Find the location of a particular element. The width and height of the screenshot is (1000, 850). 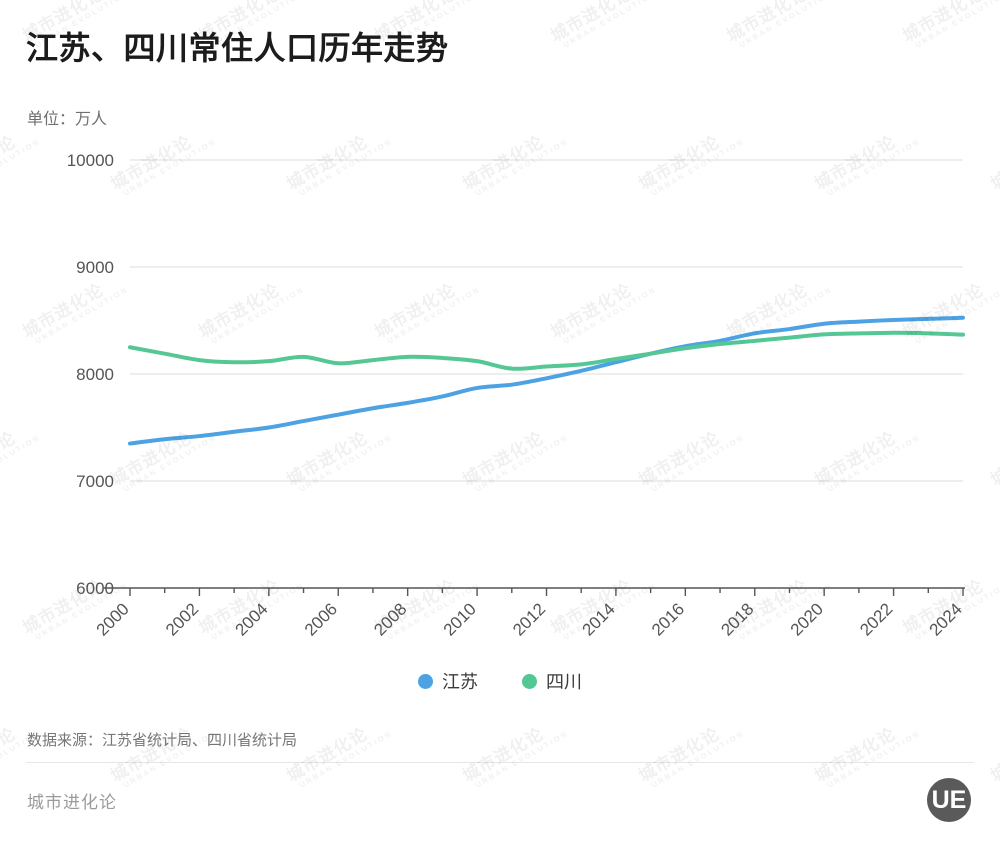

legend-item-江苏: 江苏 is located at coordinates (448, 681).